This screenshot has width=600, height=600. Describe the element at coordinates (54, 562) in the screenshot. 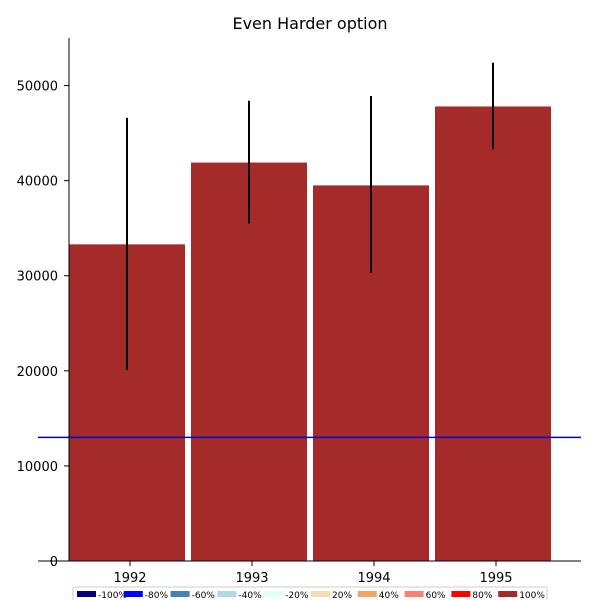

I see `y-tick-label-0: 0` at that location.